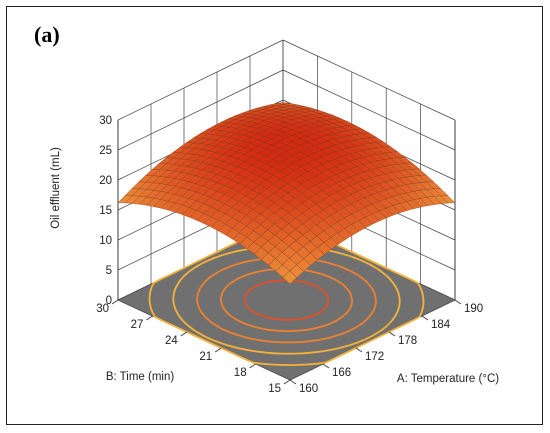  I want to click on x-tick-label: 184, so click(441, 325).